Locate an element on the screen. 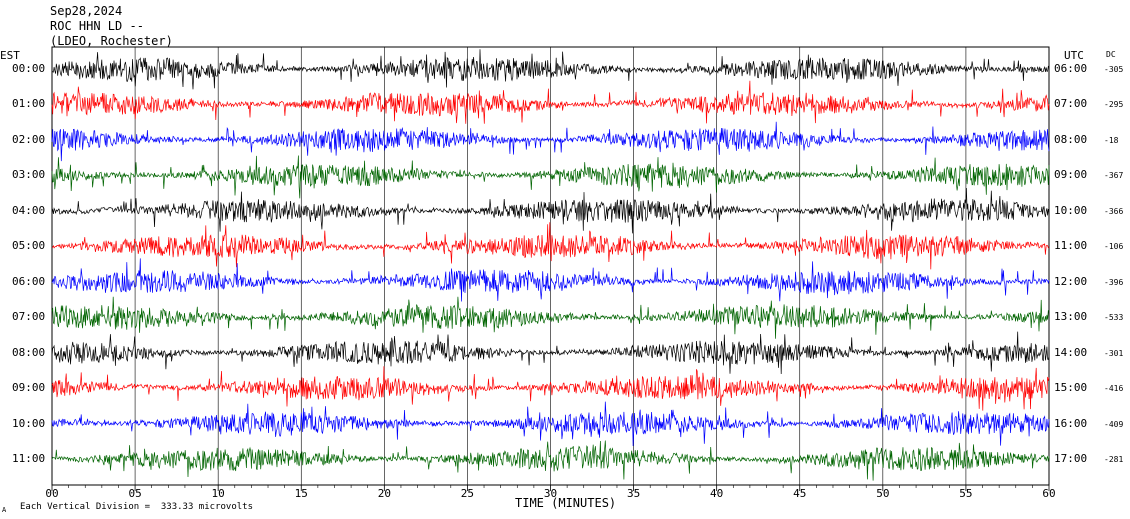  x-tick-label: 60 is located at coordinates (1048, 493).